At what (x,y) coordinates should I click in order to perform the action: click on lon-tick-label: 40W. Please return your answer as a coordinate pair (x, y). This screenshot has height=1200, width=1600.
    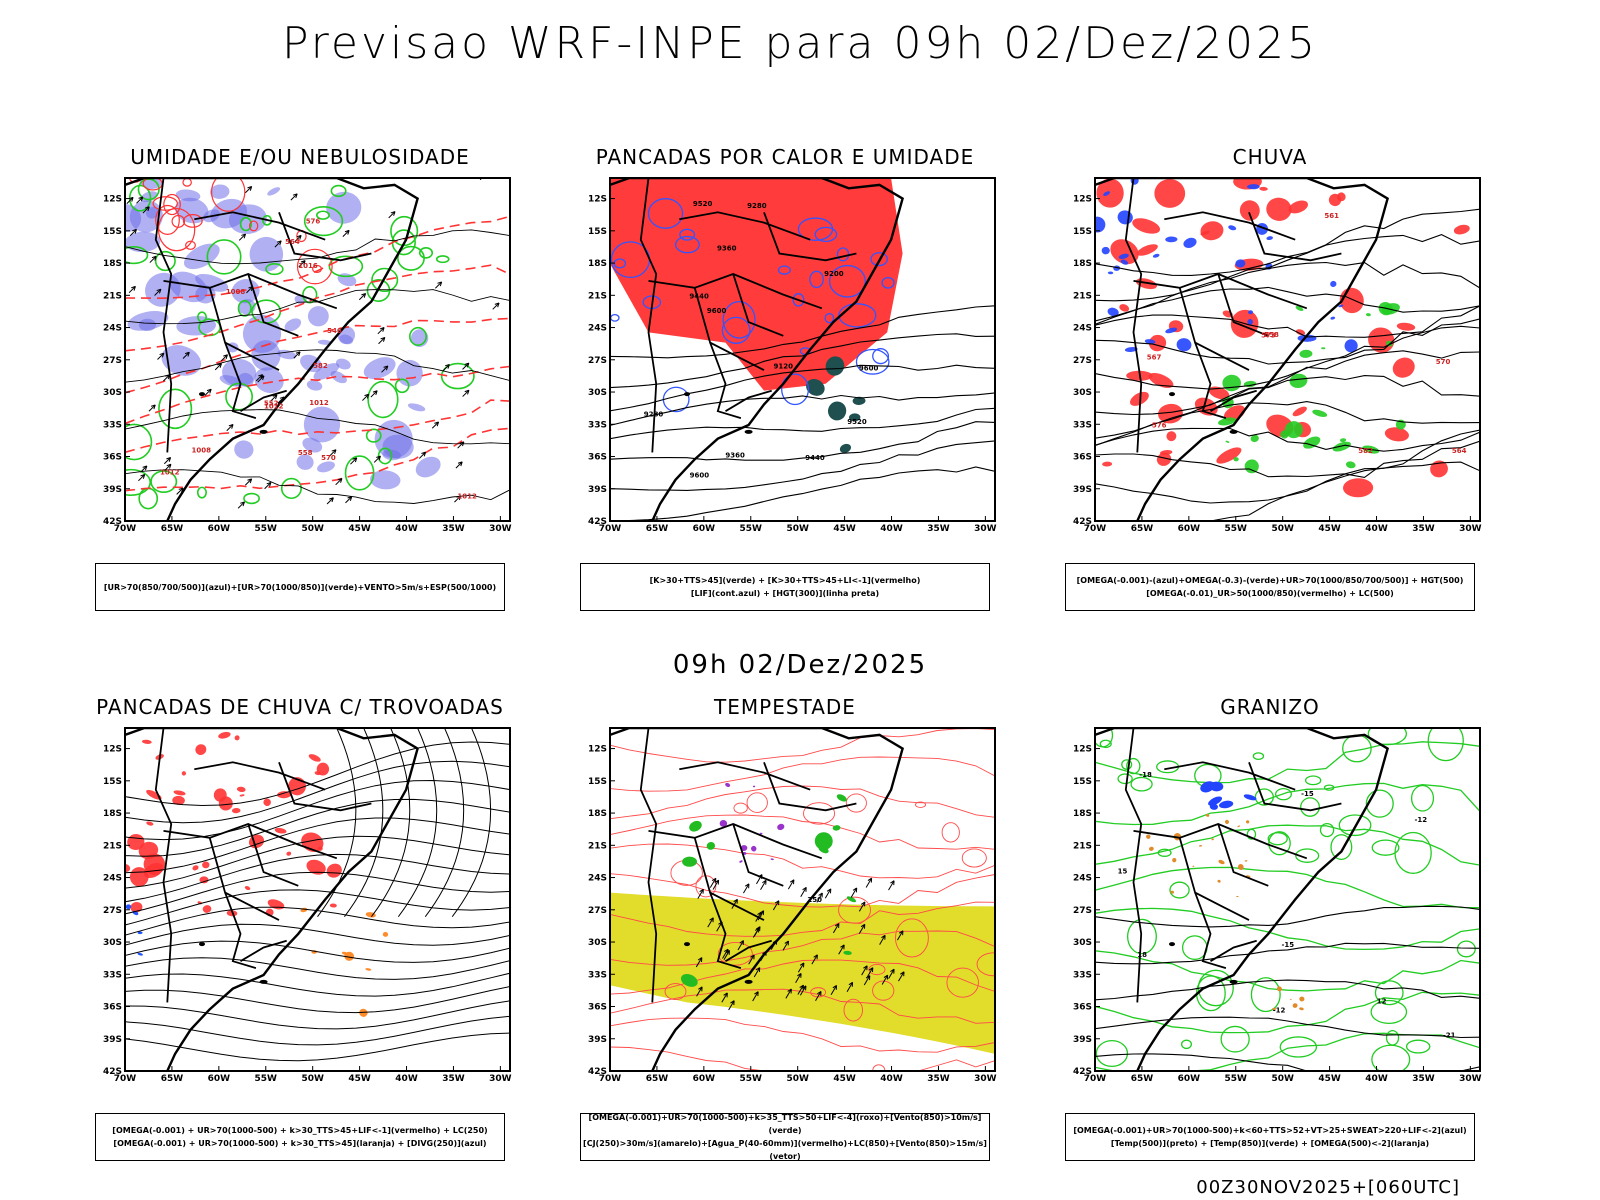
    Looking at the image, I should click on (891, 529).